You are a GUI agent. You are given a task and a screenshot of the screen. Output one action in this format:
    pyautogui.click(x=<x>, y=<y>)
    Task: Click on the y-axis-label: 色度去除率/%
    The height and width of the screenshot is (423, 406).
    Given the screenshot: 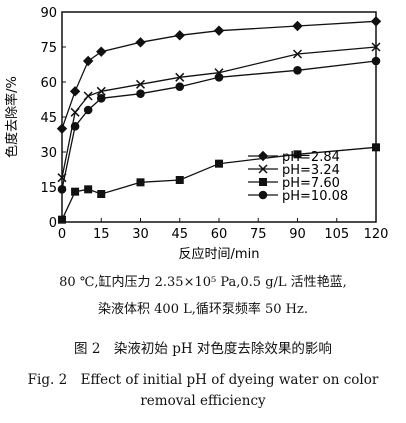 What is the action you would take?
    pyautogui.click(x=12, y=117)
    